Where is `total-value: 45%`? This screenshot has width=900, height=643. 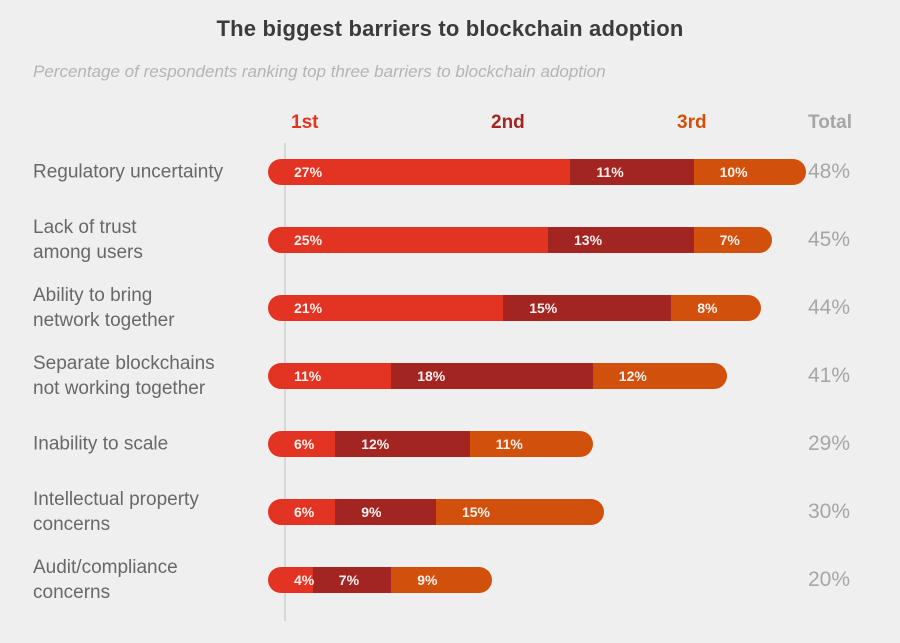
total-value: 45% is located at coordinates (829, 239).